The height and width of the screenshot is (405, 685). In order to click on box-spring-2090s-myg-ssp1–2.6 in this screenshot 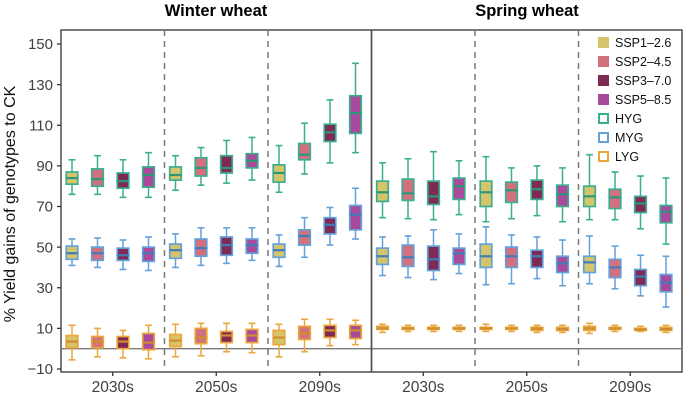, I will do `click(589, 260)`.